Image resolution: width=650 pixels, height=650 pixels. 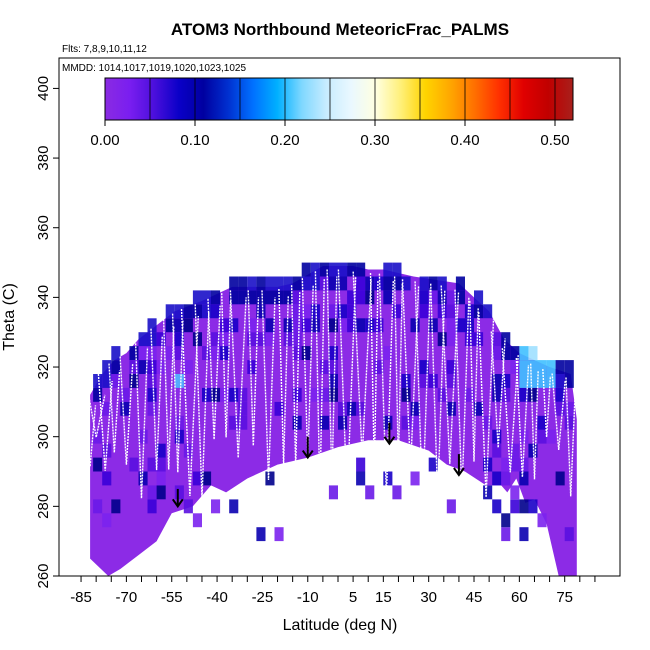 What do you see at coordinates (43, 367) in the screenshot?
I see `y-tick-label: 320` at bounding box center [43, 367].